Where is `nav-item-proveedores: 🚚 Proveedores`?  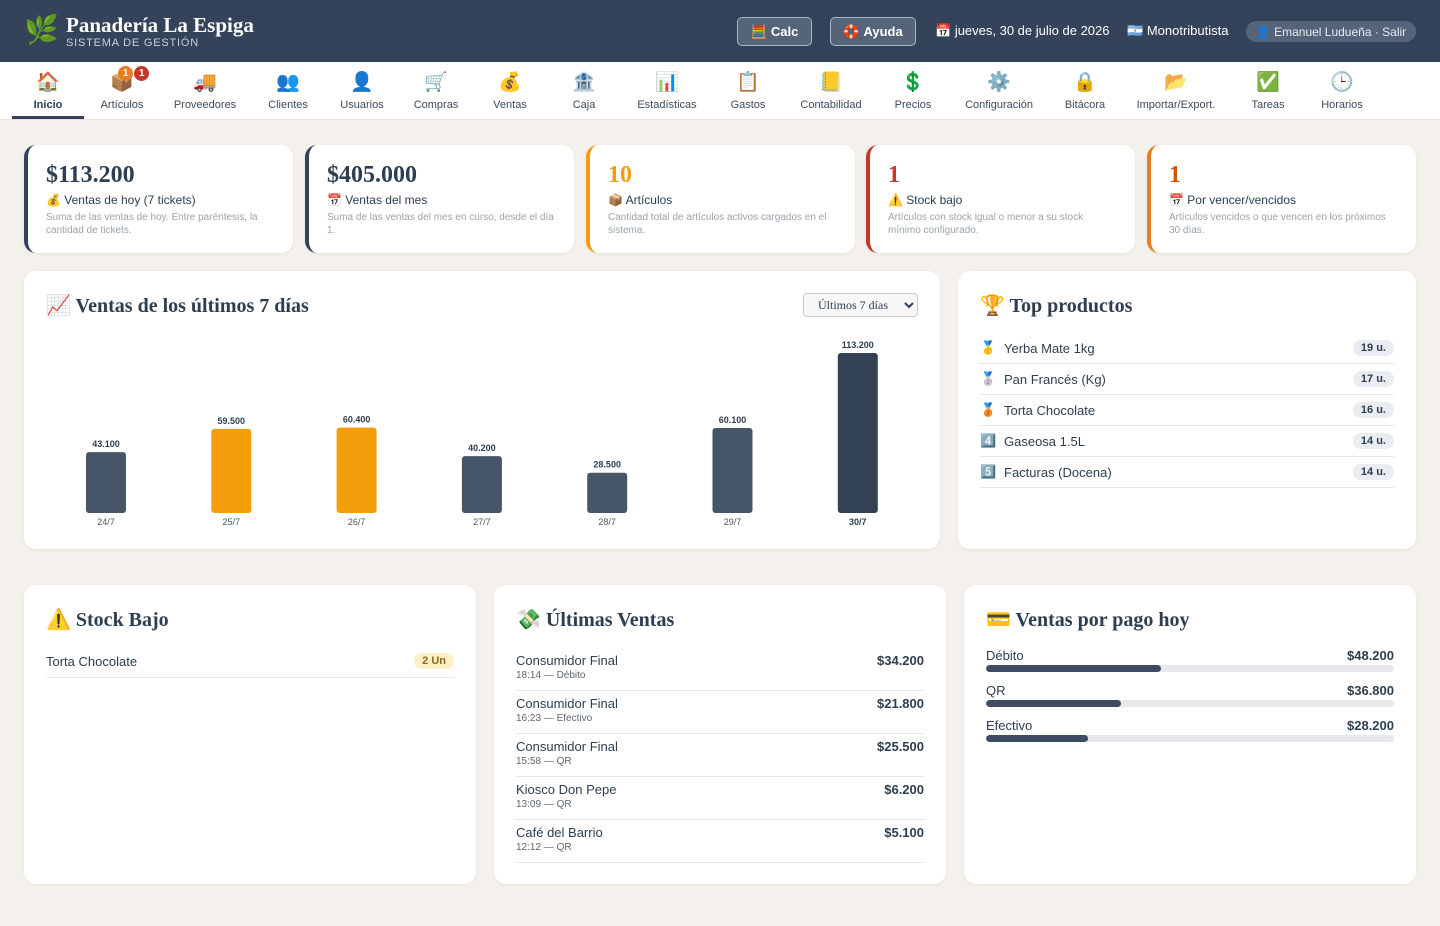 nav-item-proveedores: 🚚 Proveedores is located at coordinates (205, 90).